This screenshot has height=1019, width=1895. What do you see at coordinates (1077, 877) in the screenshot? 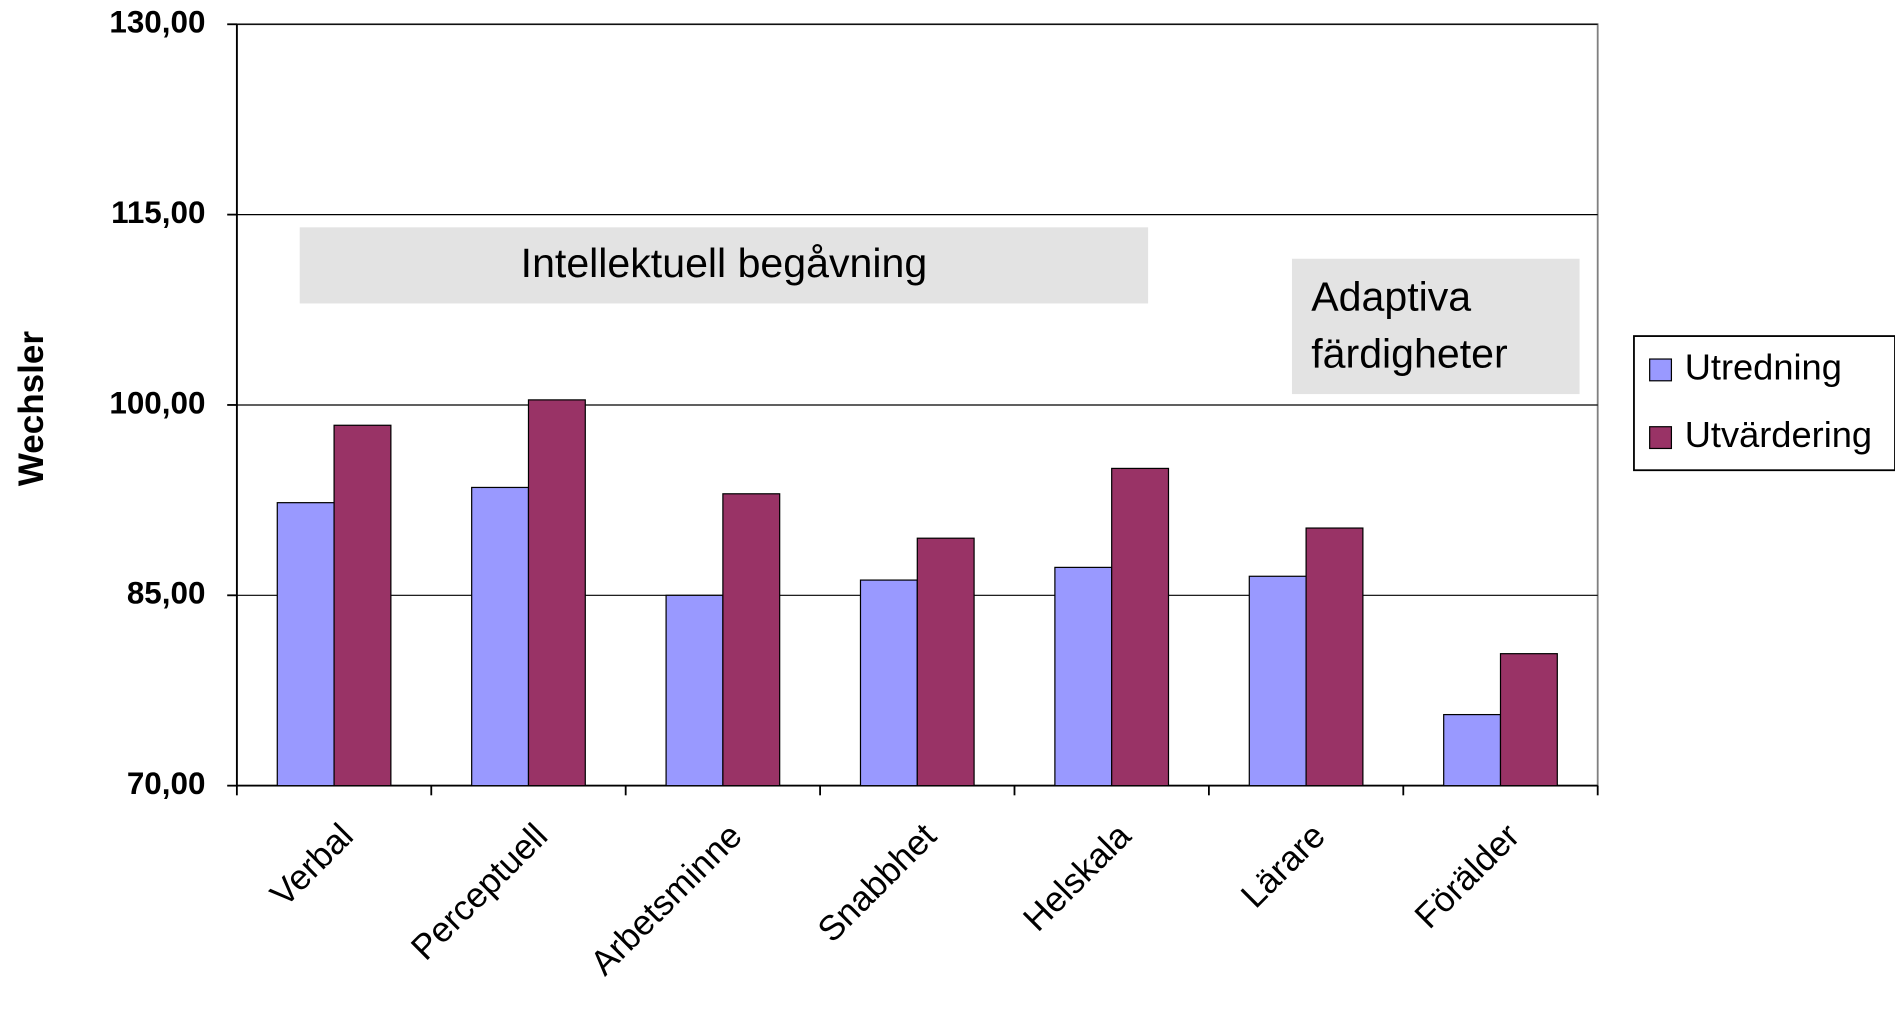
I see `x-tick-label: Helskala` at bounding box center [1077, 877].